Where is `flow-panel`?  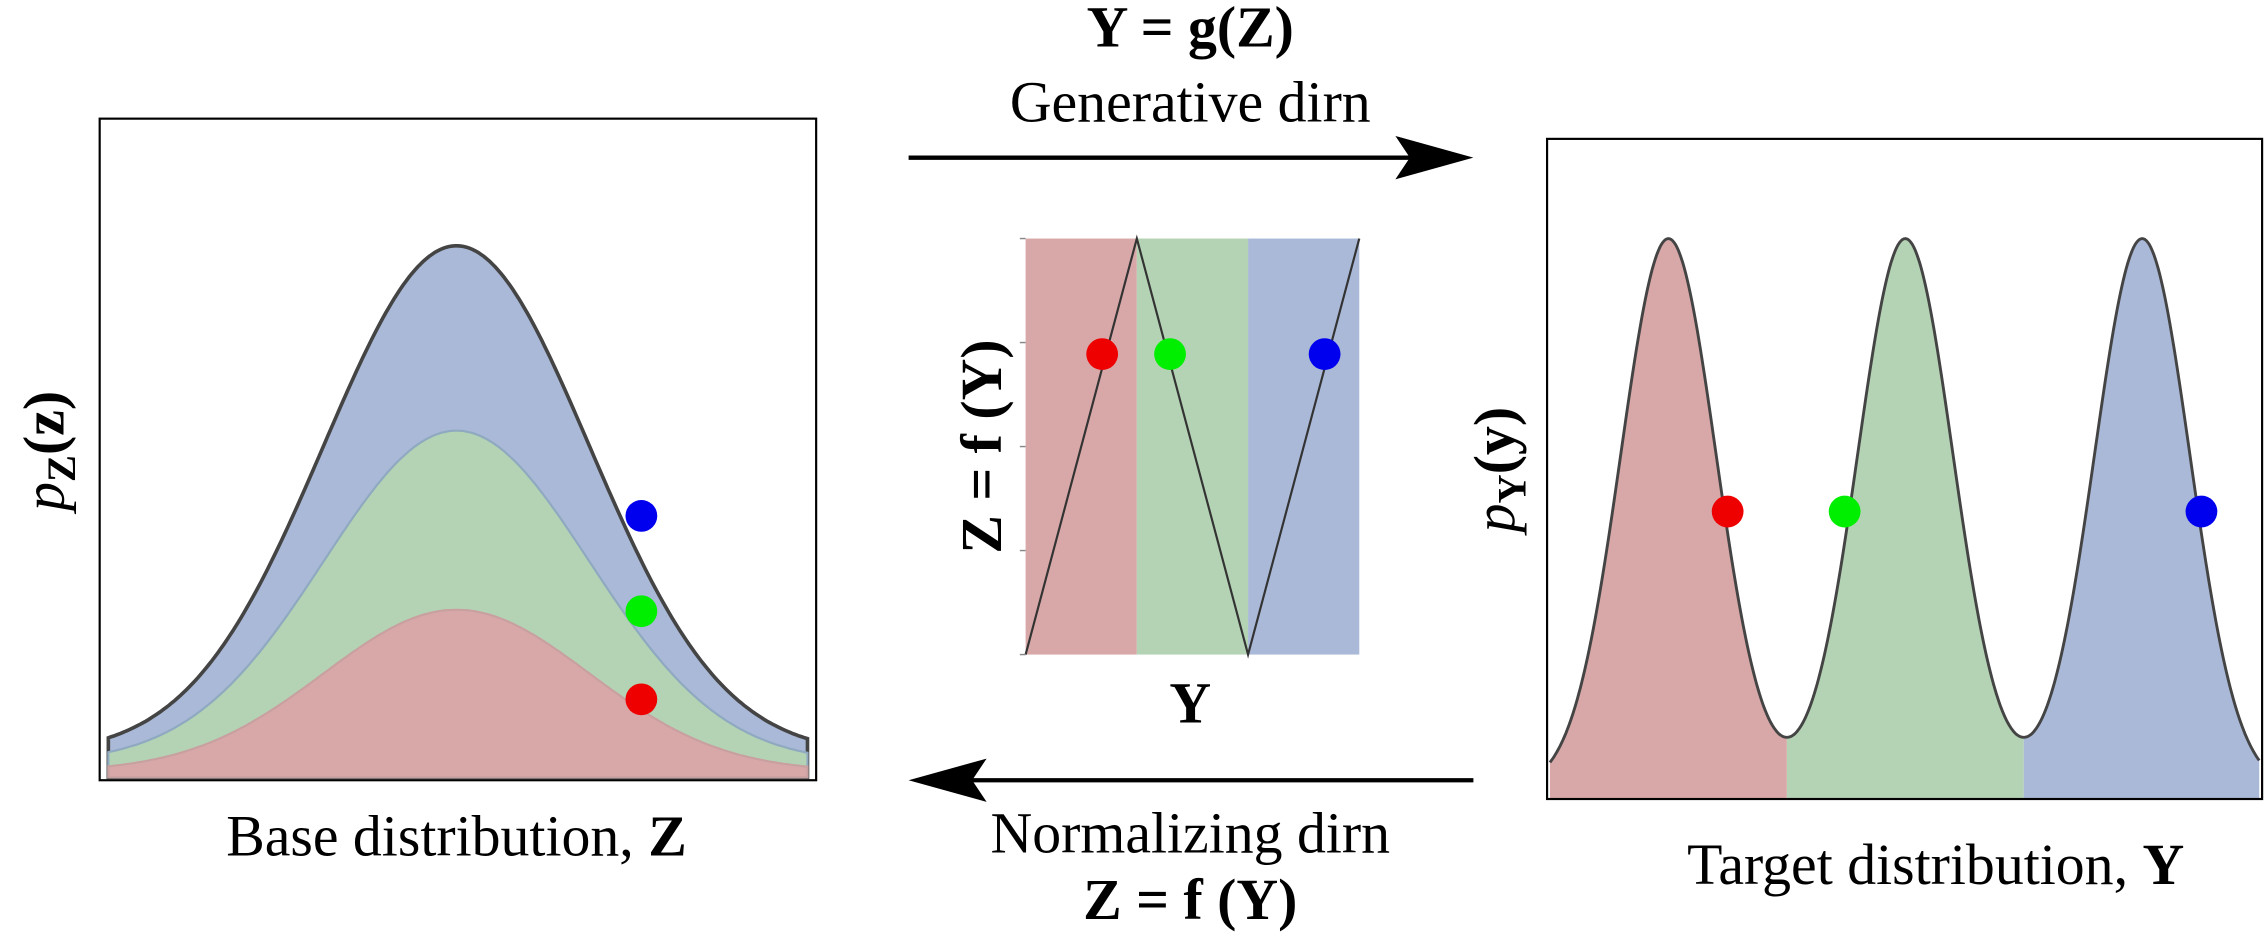 flow-panel is located at coordinates (1190, 446).